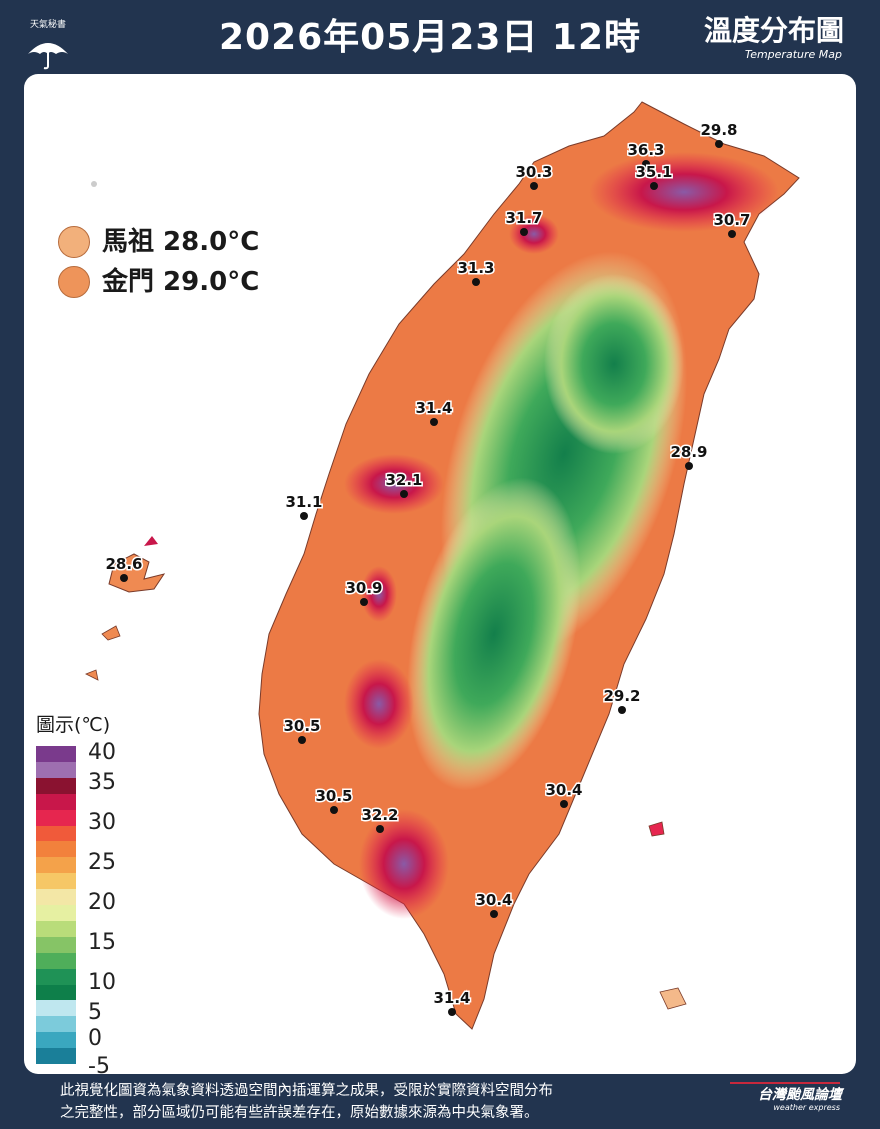 This screenshot has width=880, height=1129. What do you see at coordinates (95, 1038) in the screenshot?
I see `scale-label: 0` at bounding box center [95, 1038].